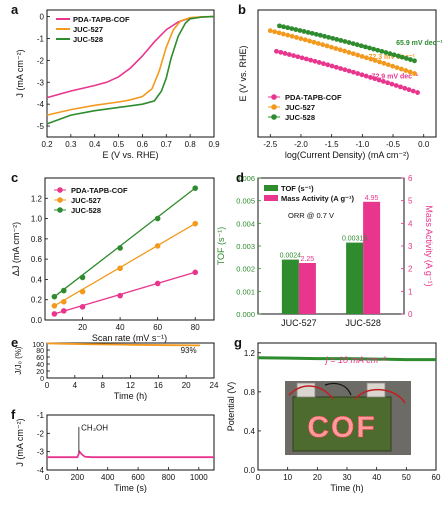  Describe the element at coordinates (13, 414) in the screenshot. I see `panel-letter: f` at that location.